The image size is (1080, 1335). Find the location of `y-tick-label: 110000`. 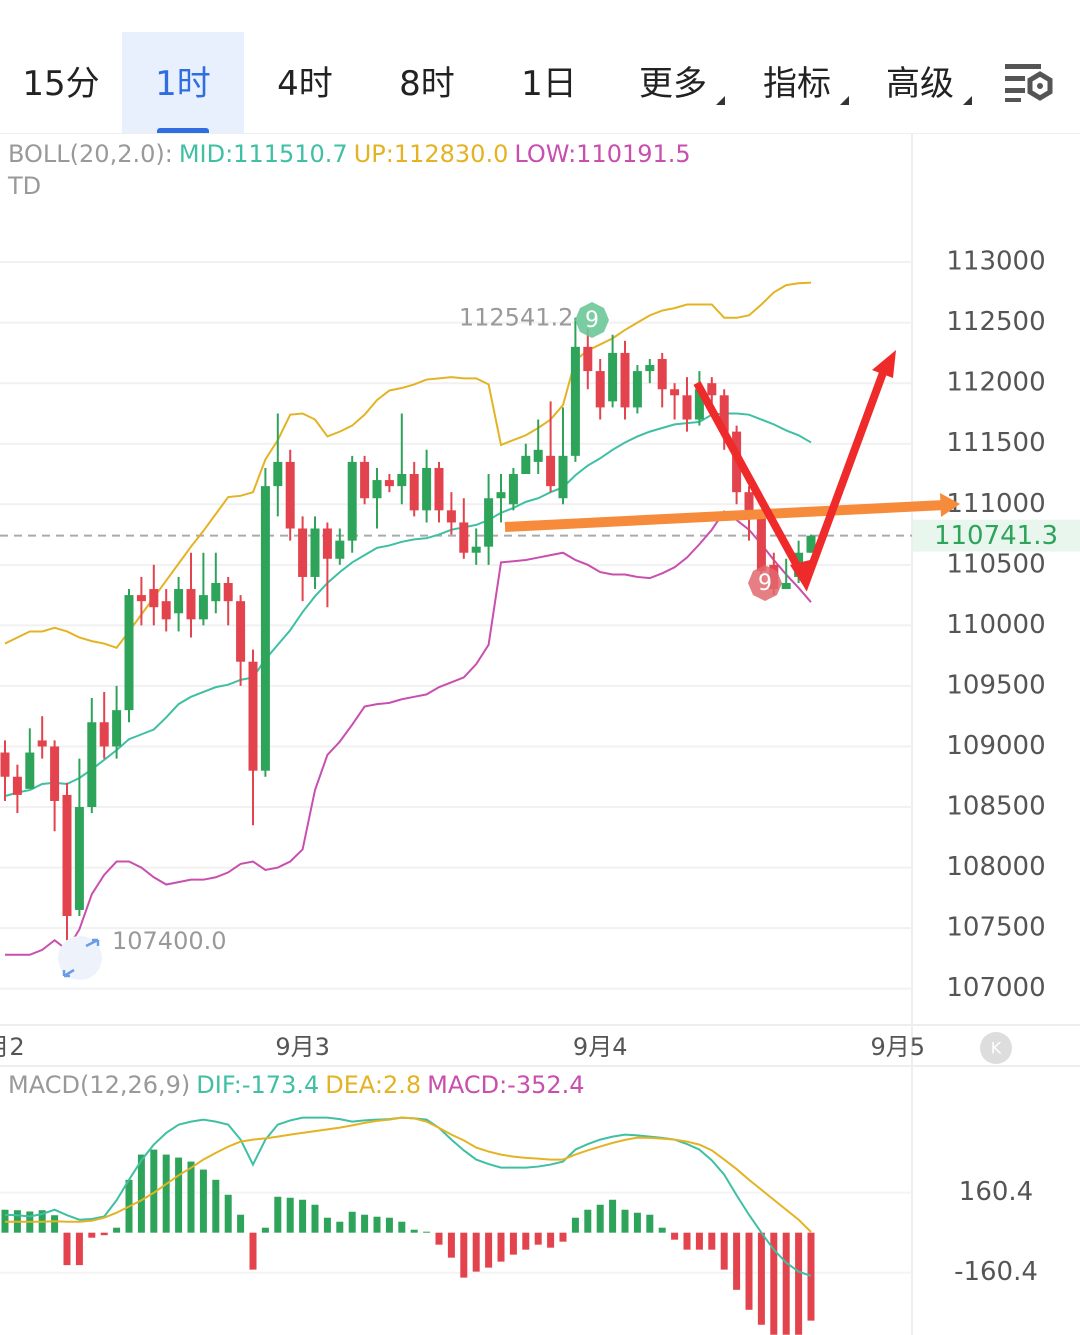

y-tick-label: 110000 is located at coordinates (995, 625).